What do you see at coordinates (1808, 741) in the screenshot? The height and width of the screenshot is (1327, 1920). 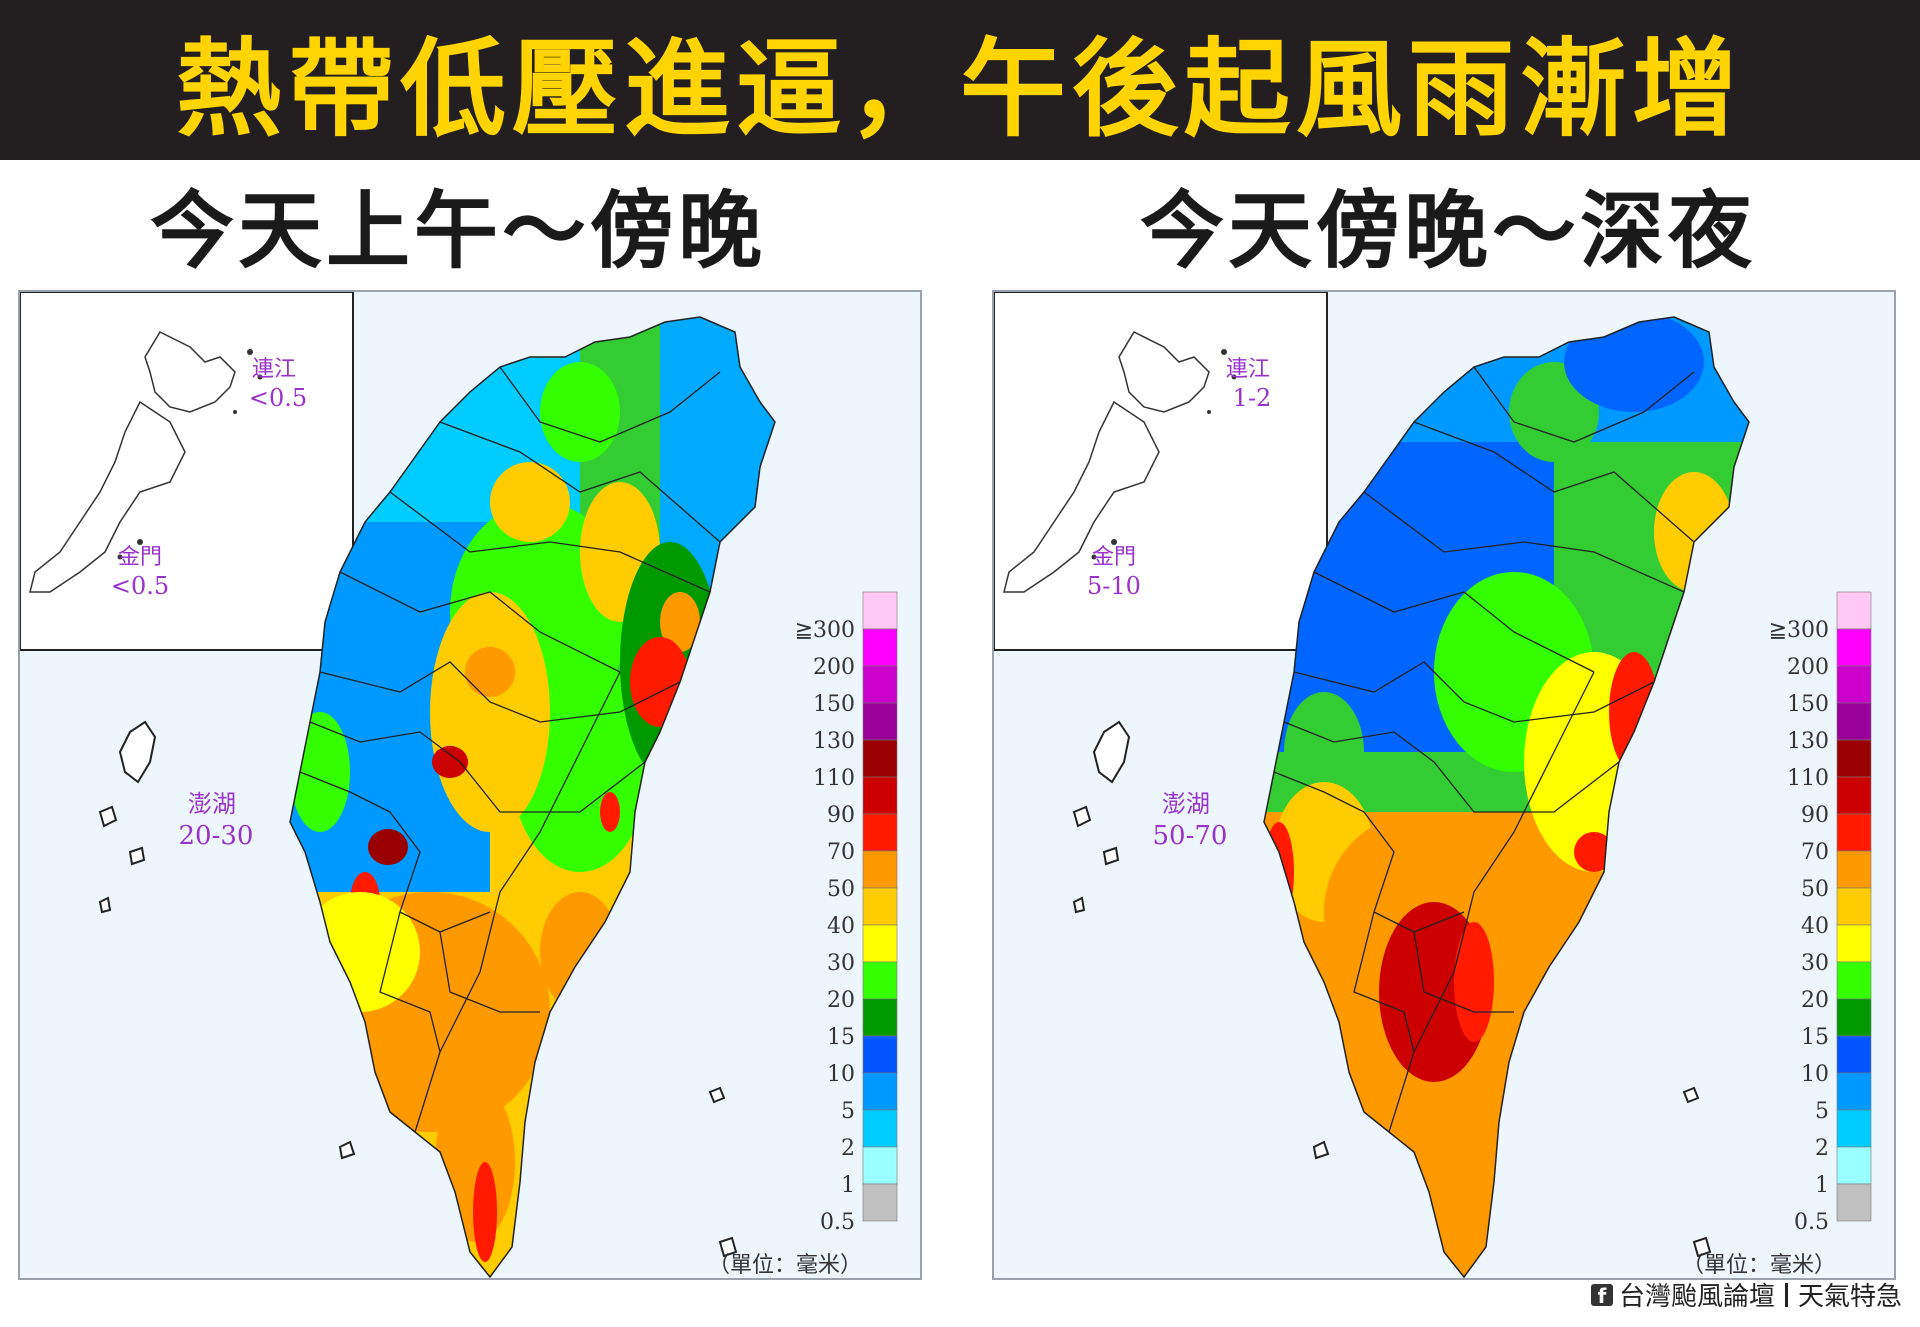 I see `legend-level-label: 130` at bounding box center [1808, 741].